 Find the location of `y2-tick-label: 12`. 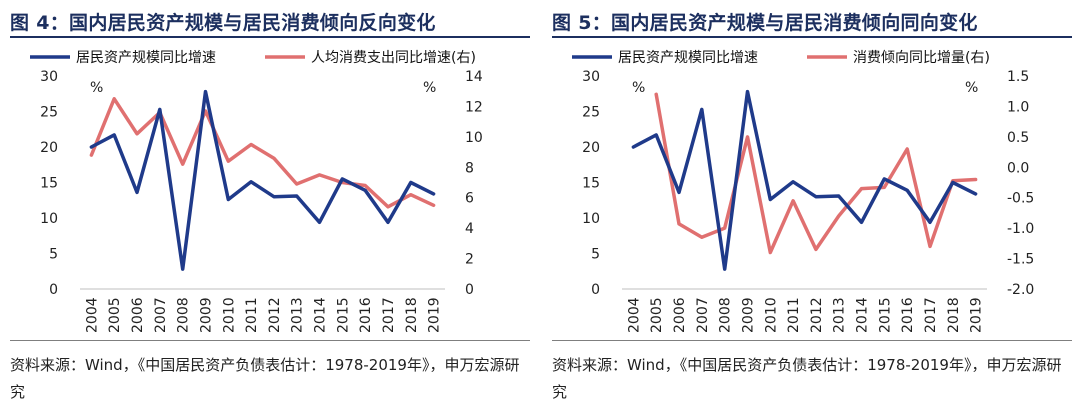

y2-tick-label: 12 is located at coordinates (474, 107).